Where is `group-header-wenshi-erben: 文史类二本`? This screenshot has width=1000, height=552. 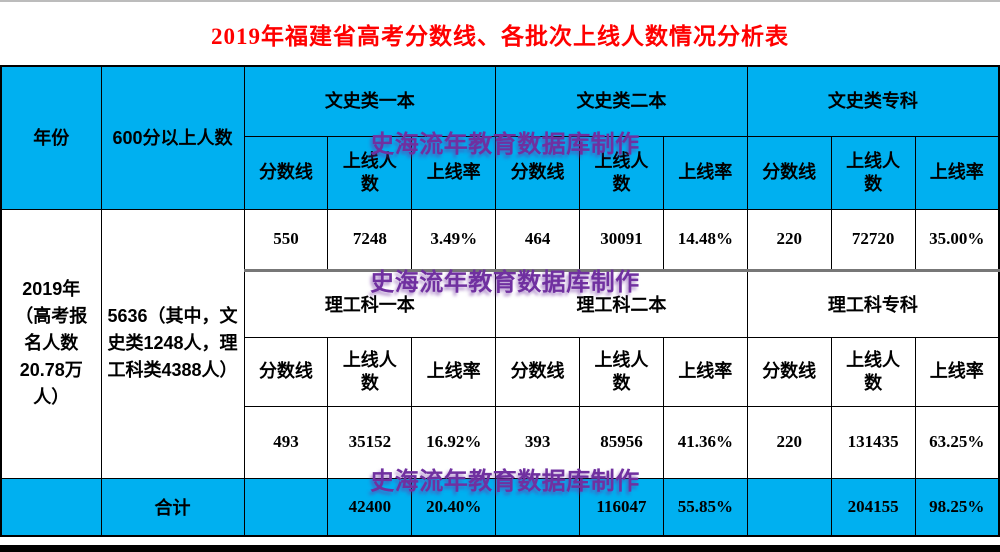 group-header-wenshi-erben: 文史类二本 is located at coordinates (621, 101).